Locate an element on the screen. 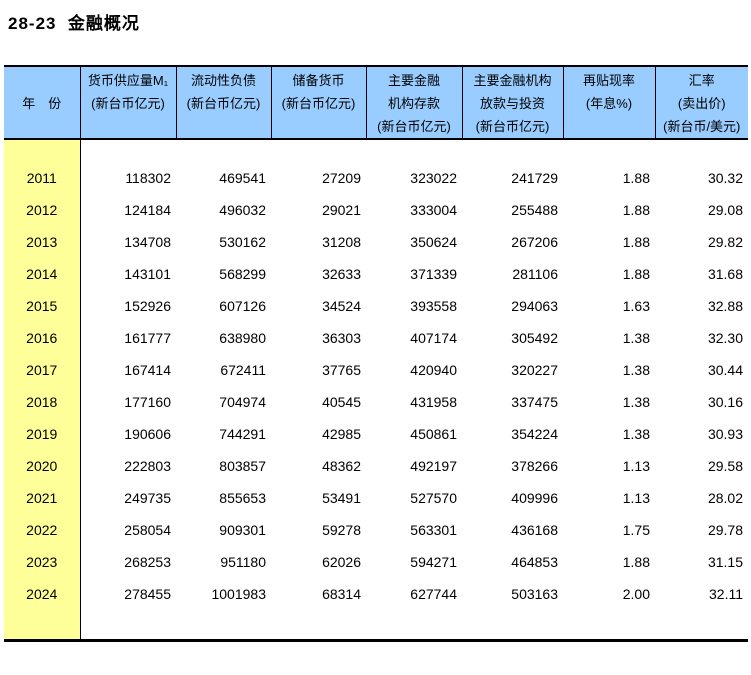 The width and height of the screenshot is (751, 675). value-cell: 496032 is located at coordinates (242, 210).